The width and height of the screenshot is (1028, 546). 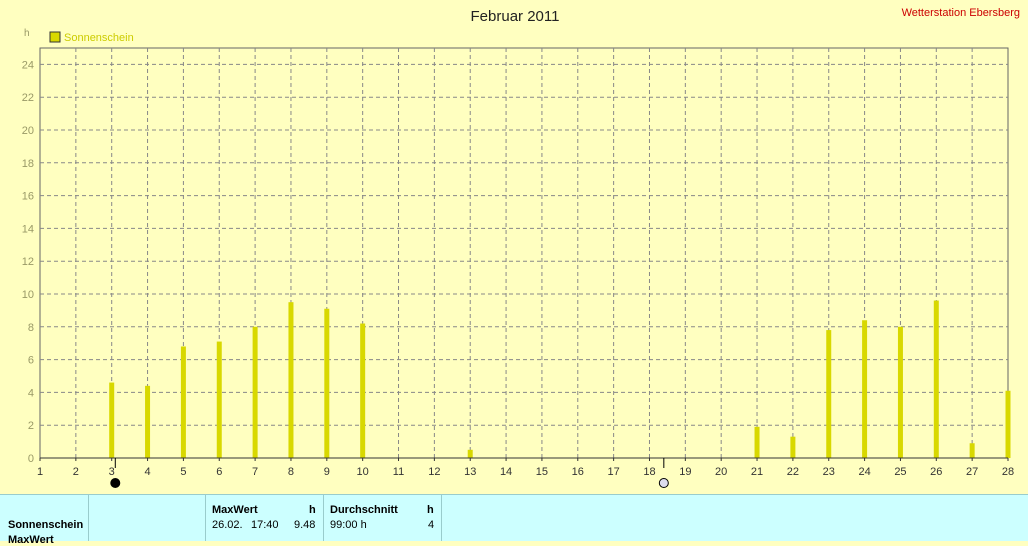 What do you see at coordinates (27, 33) in the screenshot?
I see `y-axis-unit: h` at bounding box center [27, 33].